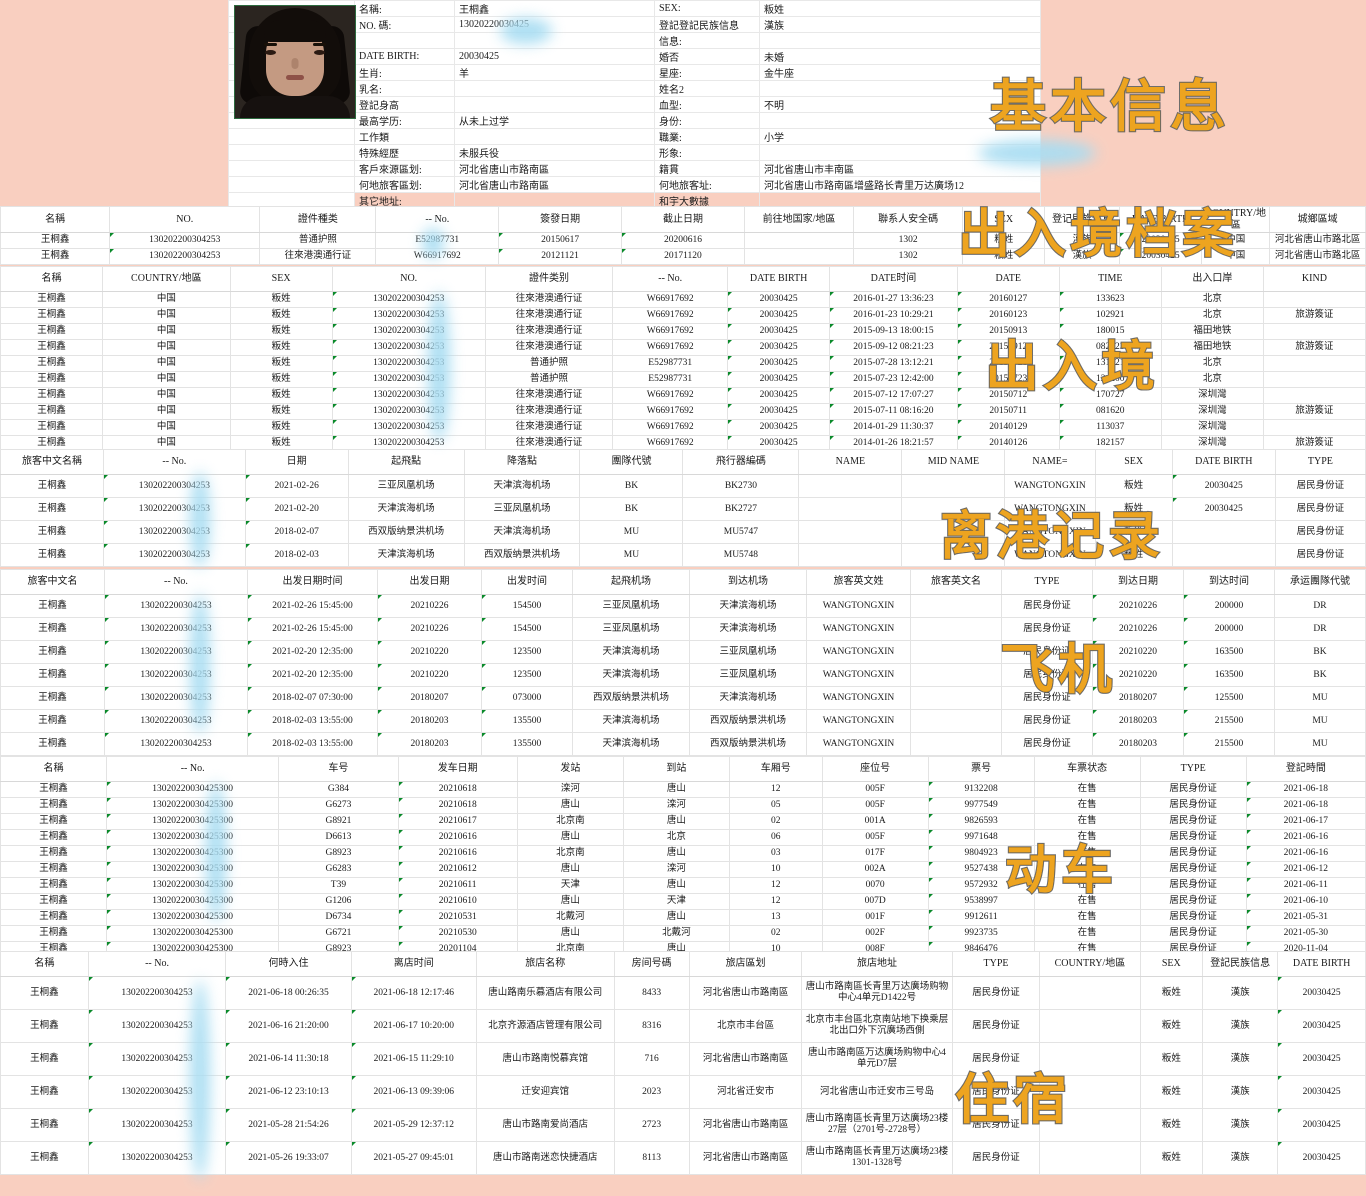  What do you see at coordinates (1229, 582) in the screenshot?
I see `column-header: 到达时间` at bounding box center [1229, 582].